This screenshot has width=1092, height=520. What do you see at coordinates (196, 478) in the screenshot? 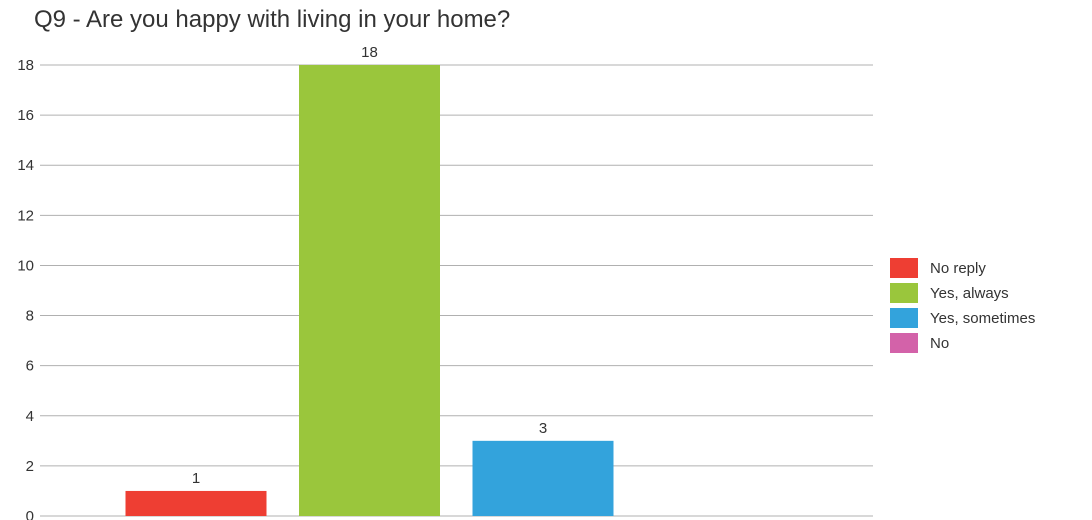
I see `data-label: 1` at bounding box center [196, 478].